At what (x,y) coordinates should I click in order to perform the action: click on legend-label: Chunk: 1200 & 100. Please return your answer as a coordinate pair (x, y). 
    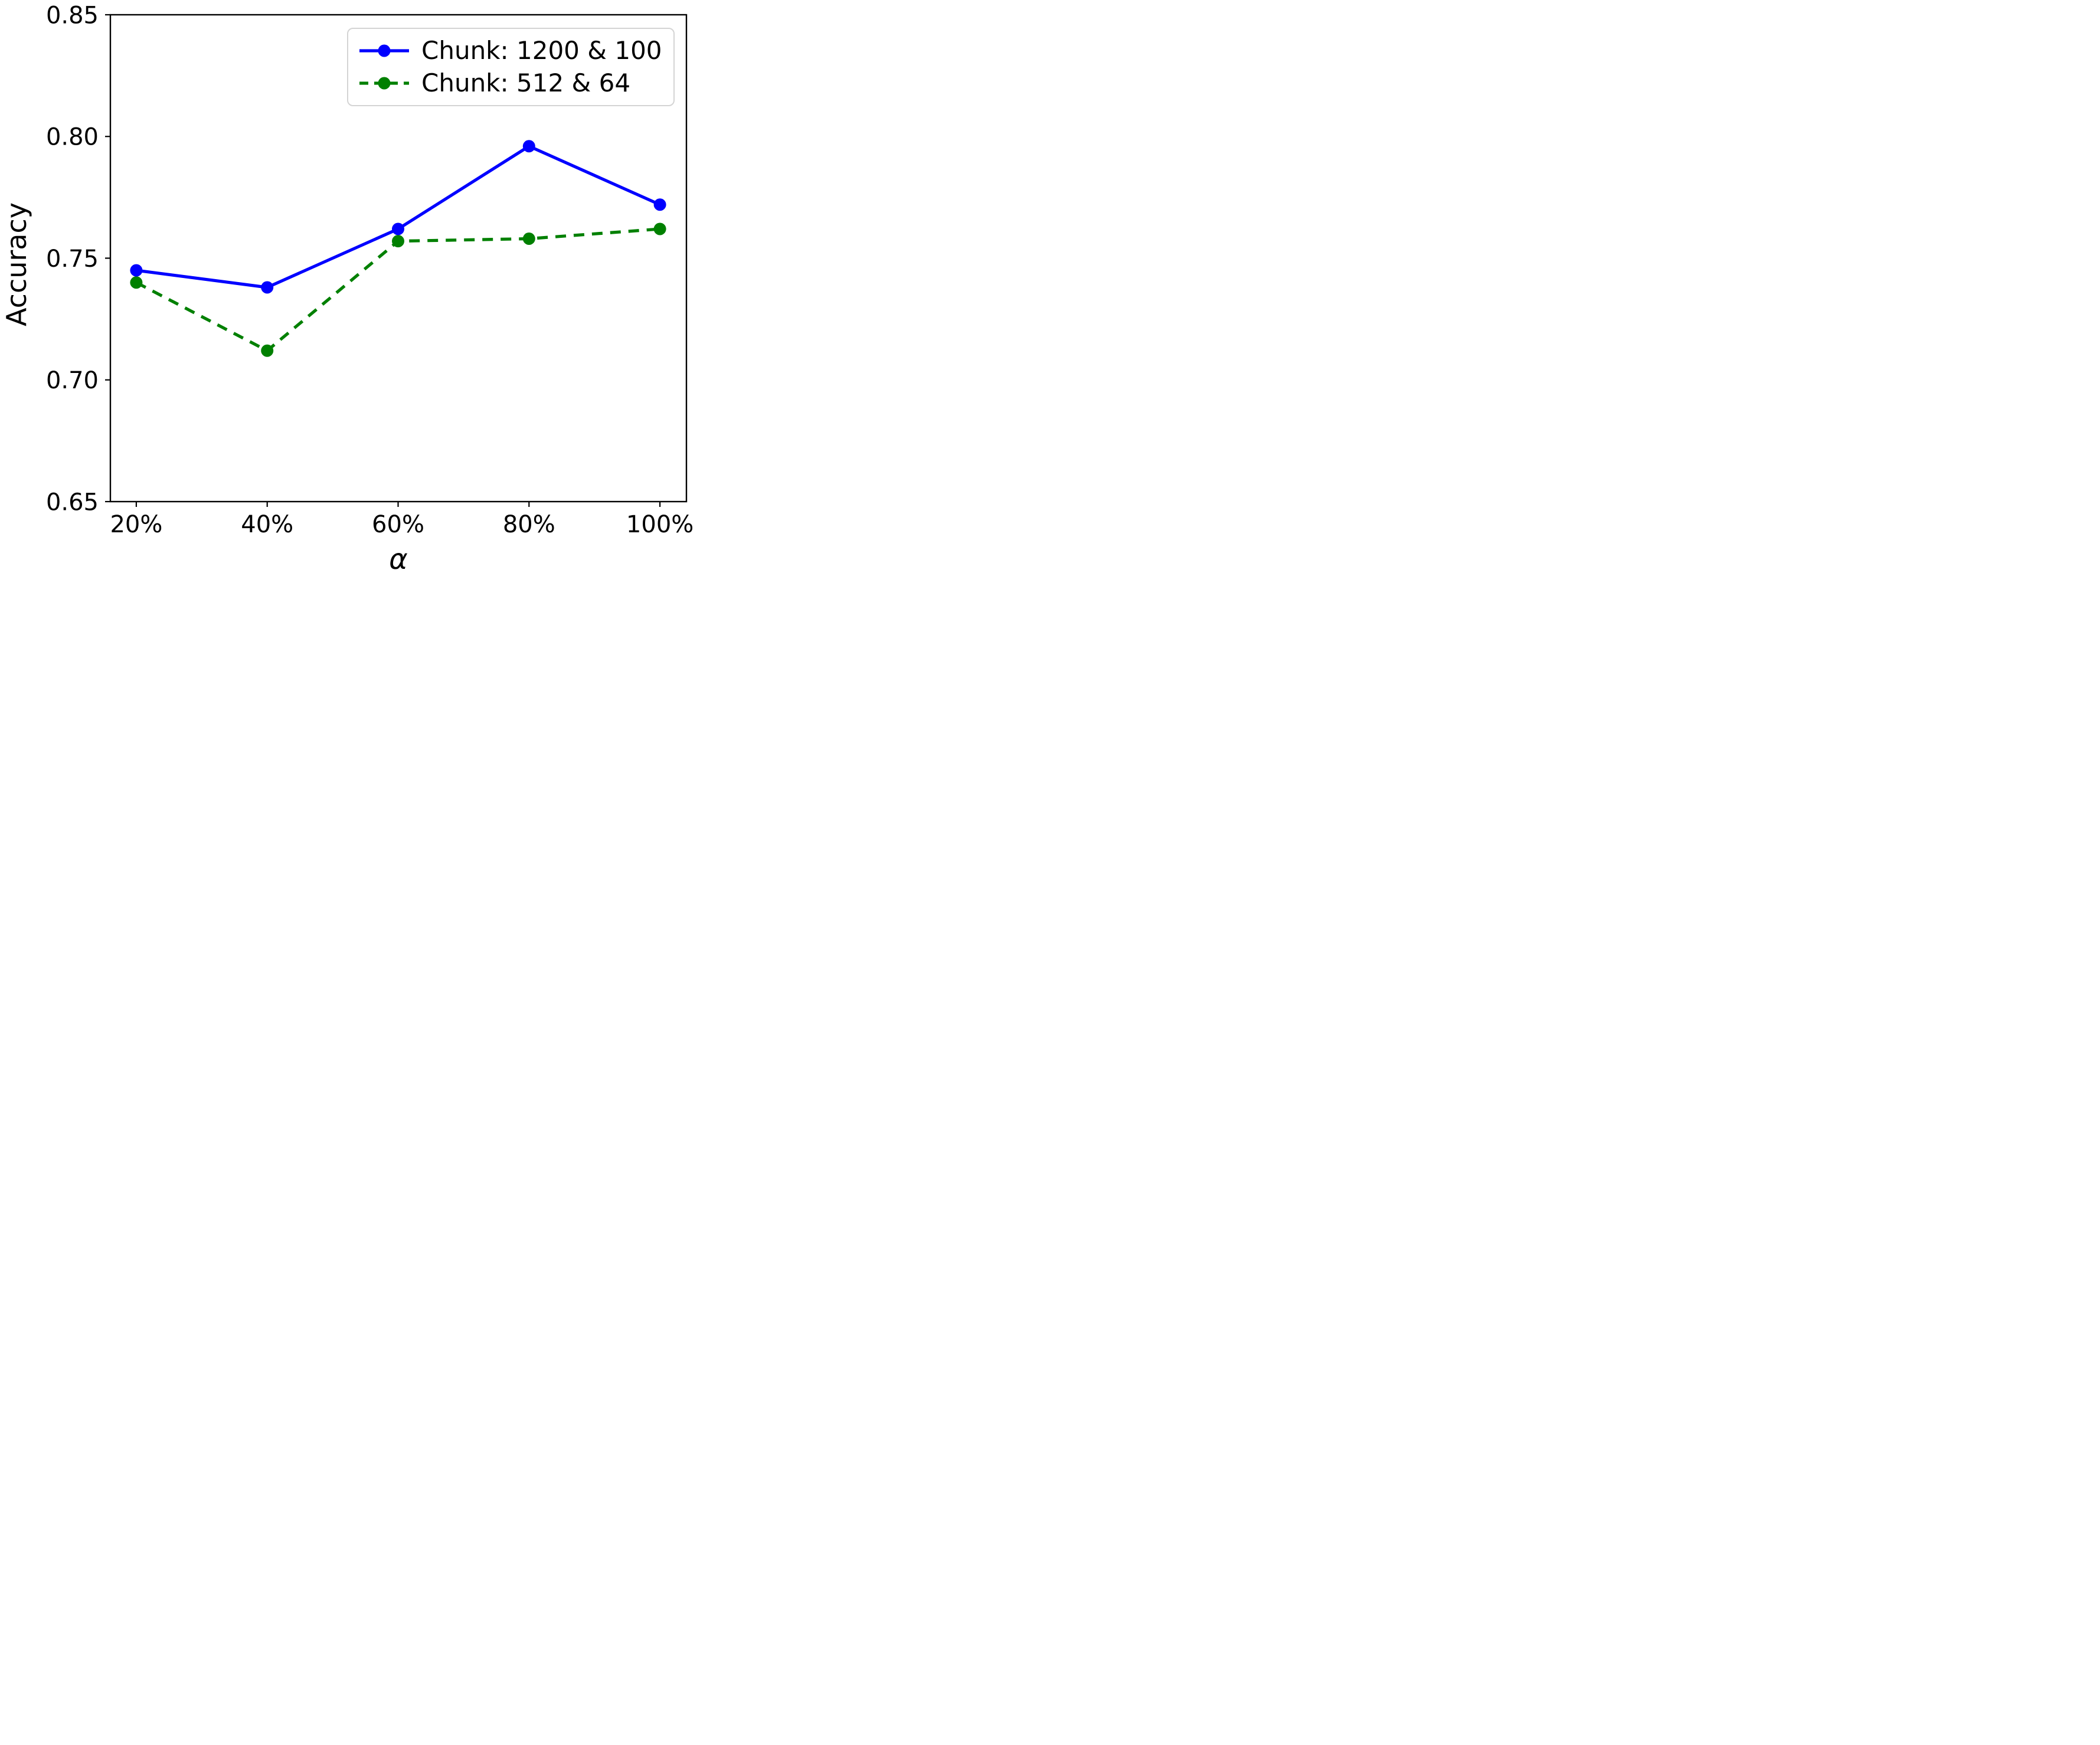
    Looking at the image, I should click on (541, 51).